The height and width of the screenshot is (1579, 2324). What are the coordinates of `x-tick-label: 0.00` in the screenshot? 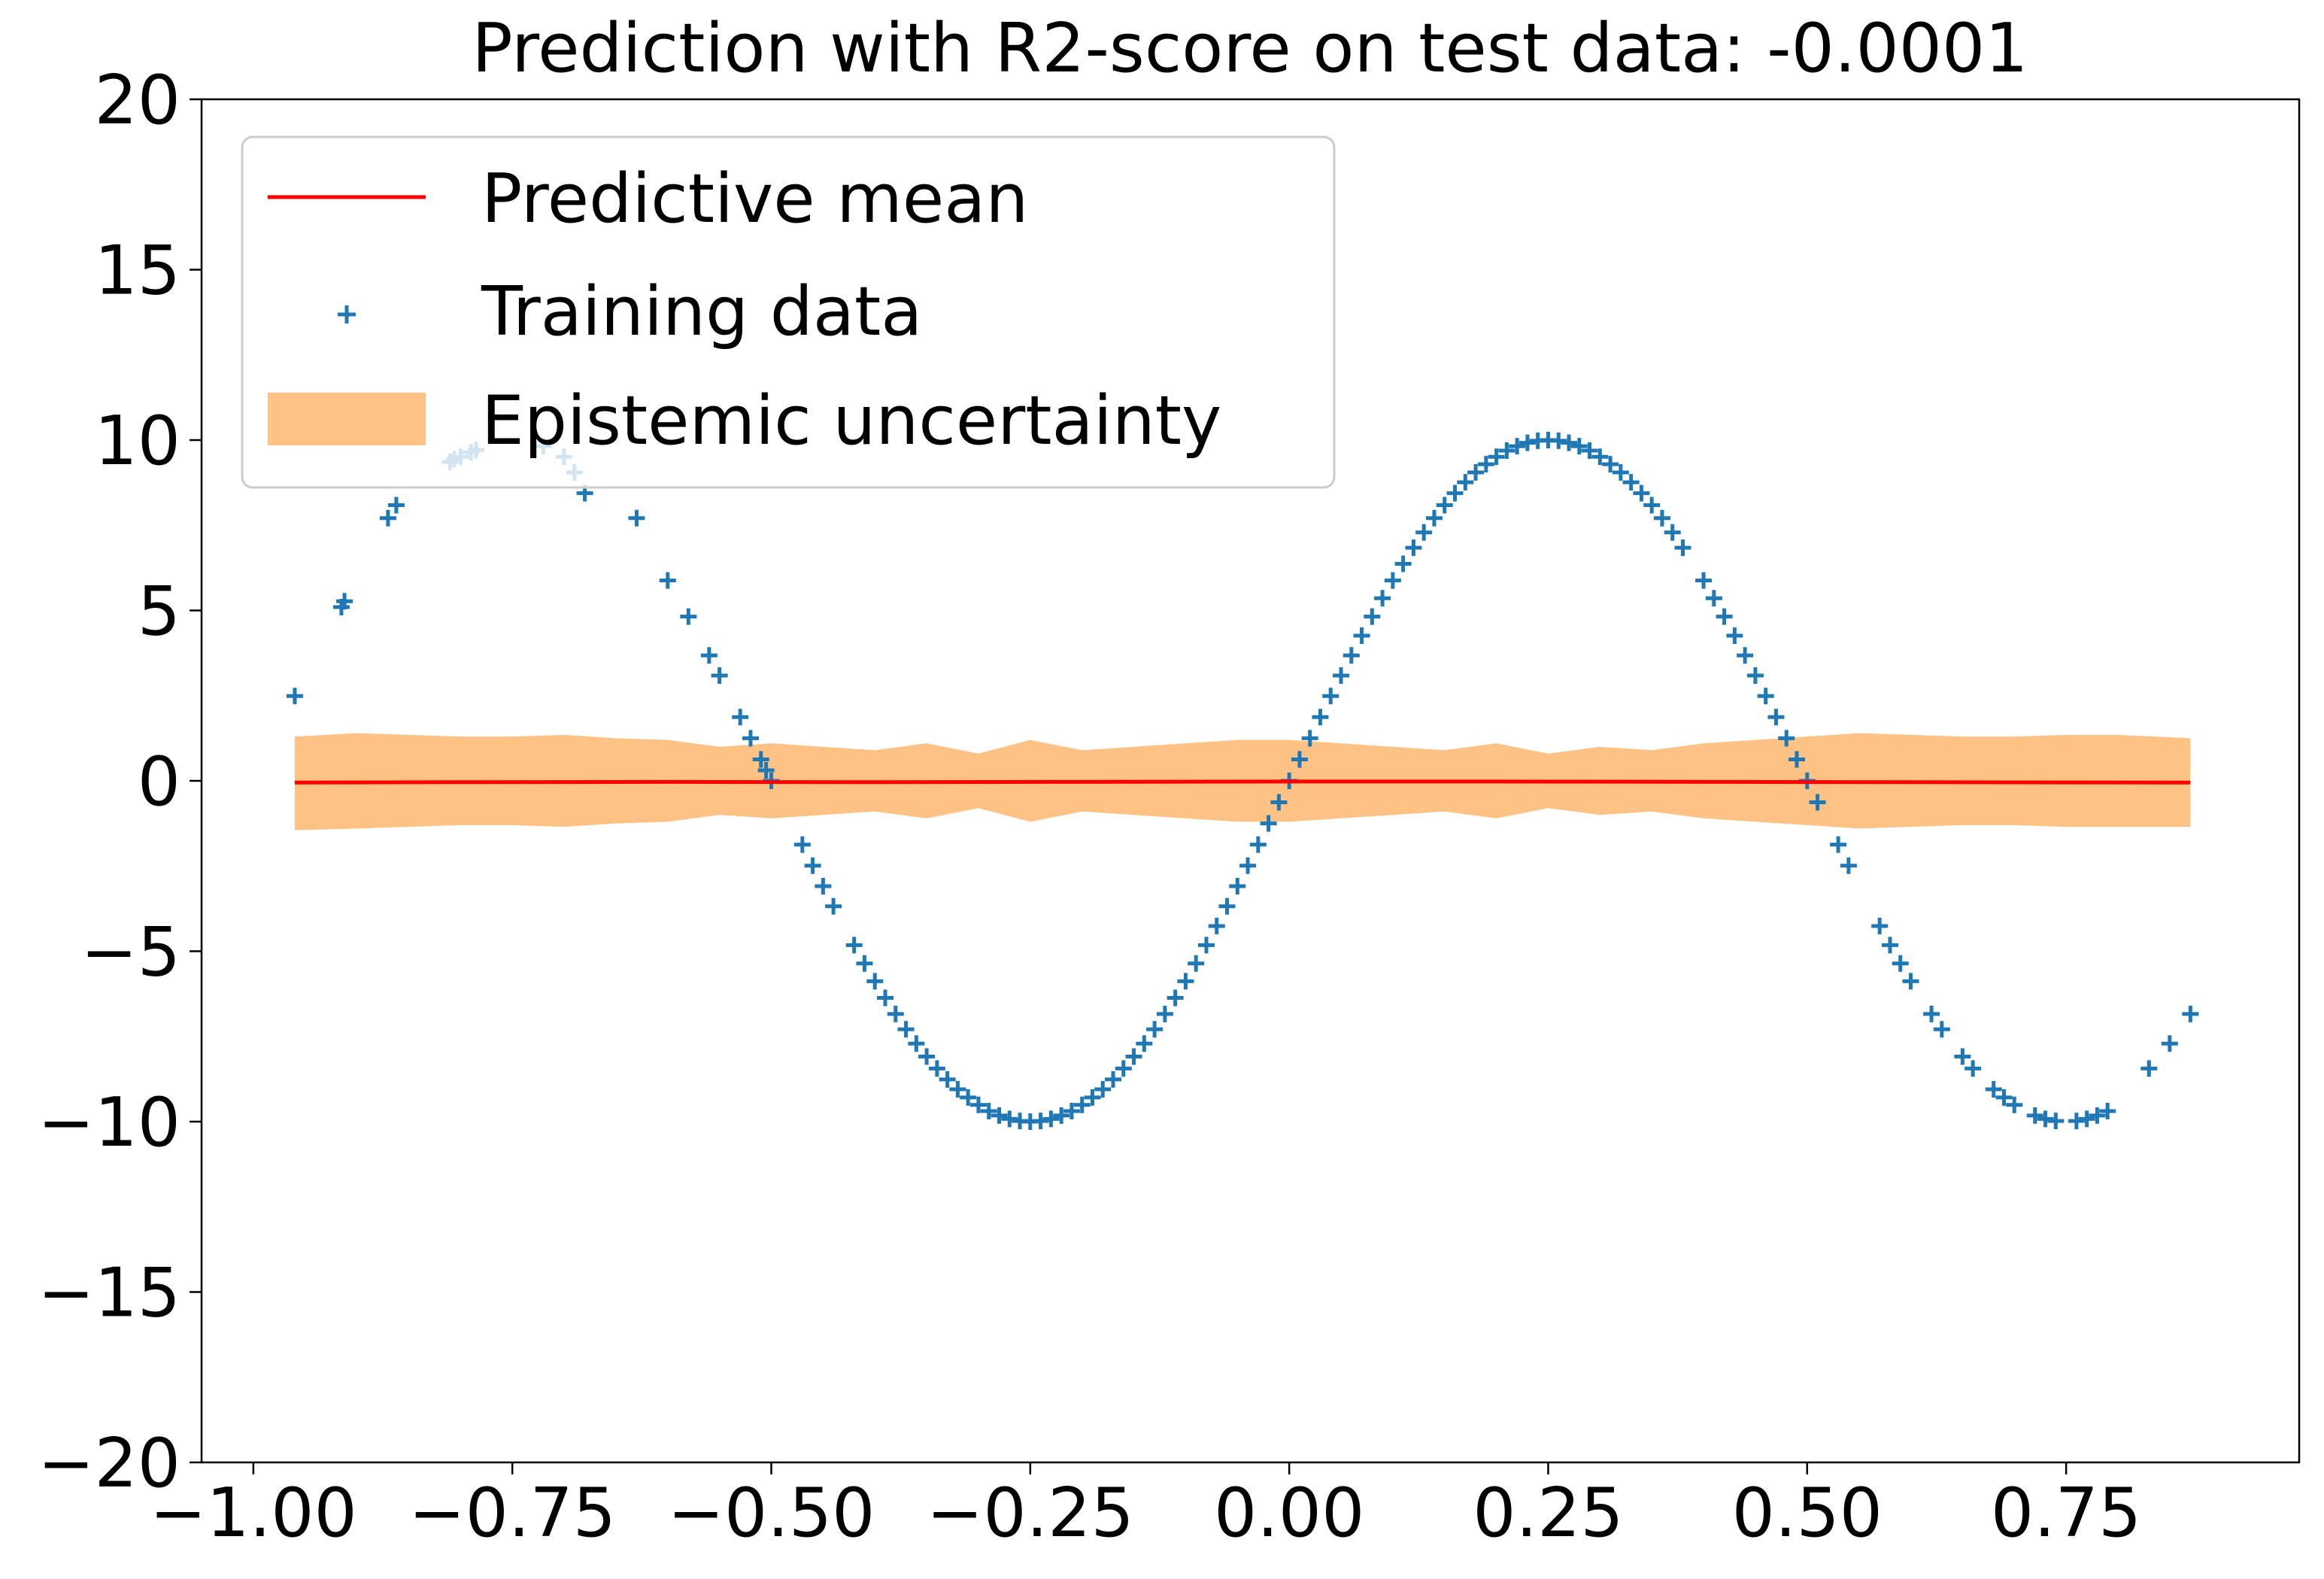 It's located at (1289, 1514).